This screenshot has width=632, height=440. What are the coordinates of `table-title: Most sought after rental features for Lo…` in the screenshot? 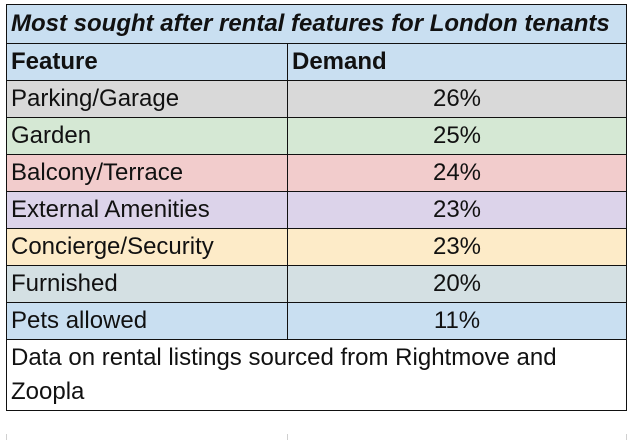 It's located at (316, 24).